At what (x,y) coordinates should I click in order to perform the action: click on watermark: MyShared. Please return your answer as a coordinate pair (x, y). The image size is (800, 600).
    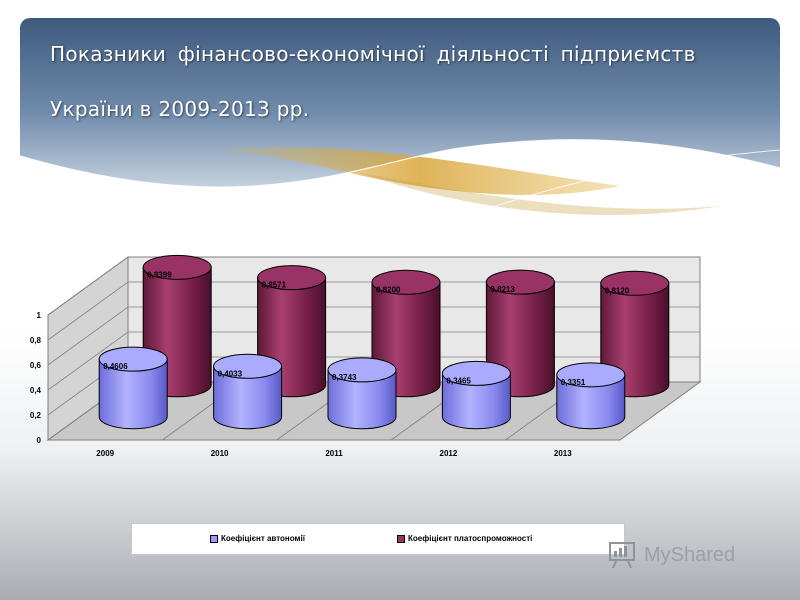
    Looking at the image, I should click on (671, 555).